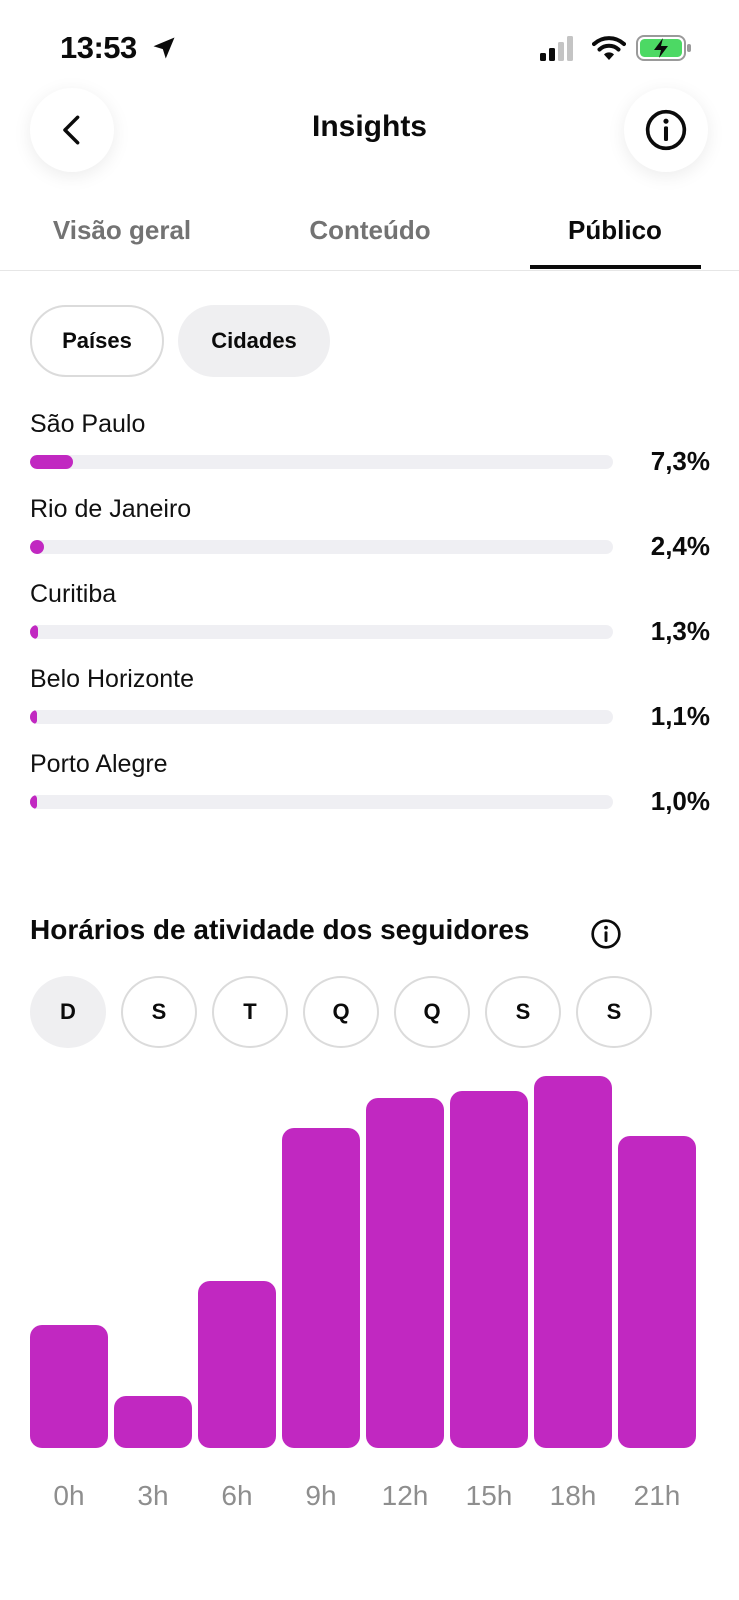  I want to click on chart-x-tick-label: 15h, so click(489, 1495).